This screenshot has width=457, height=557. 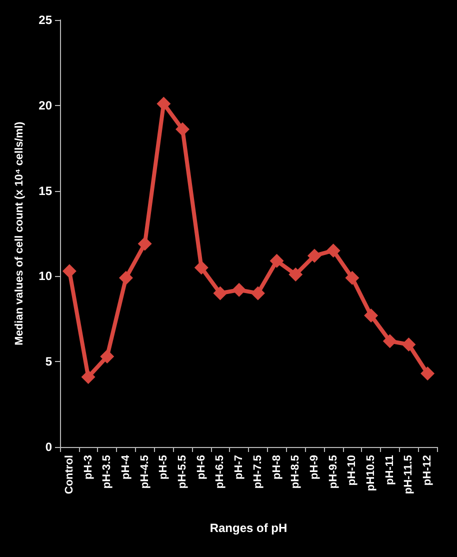 I want to click on x-tick-label: pH-9.5, so click(x=333, y=472).